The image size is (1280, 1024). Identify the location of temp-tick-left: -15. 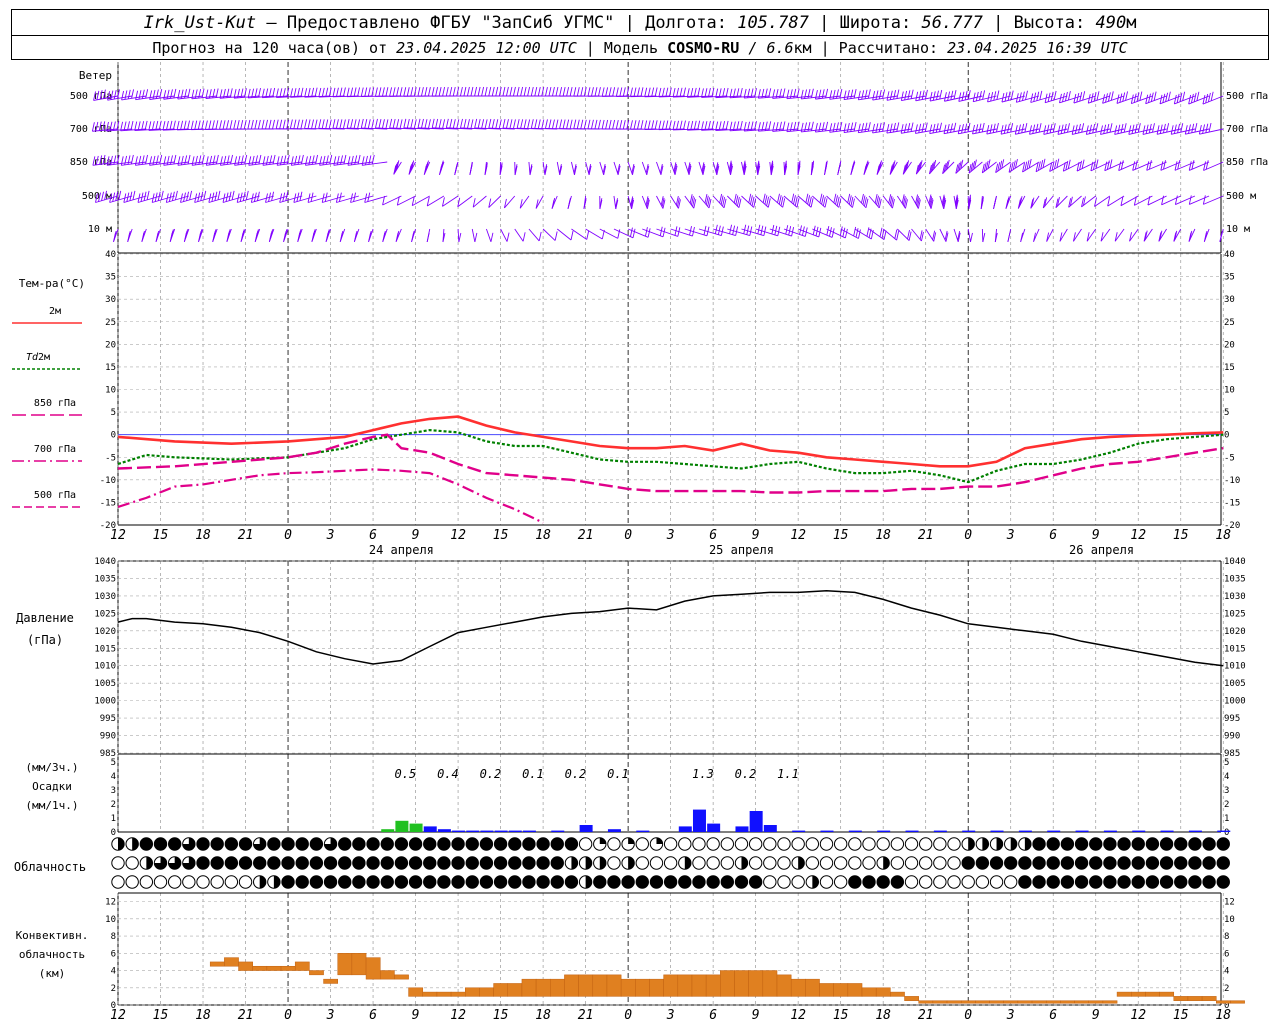
(108, 503).